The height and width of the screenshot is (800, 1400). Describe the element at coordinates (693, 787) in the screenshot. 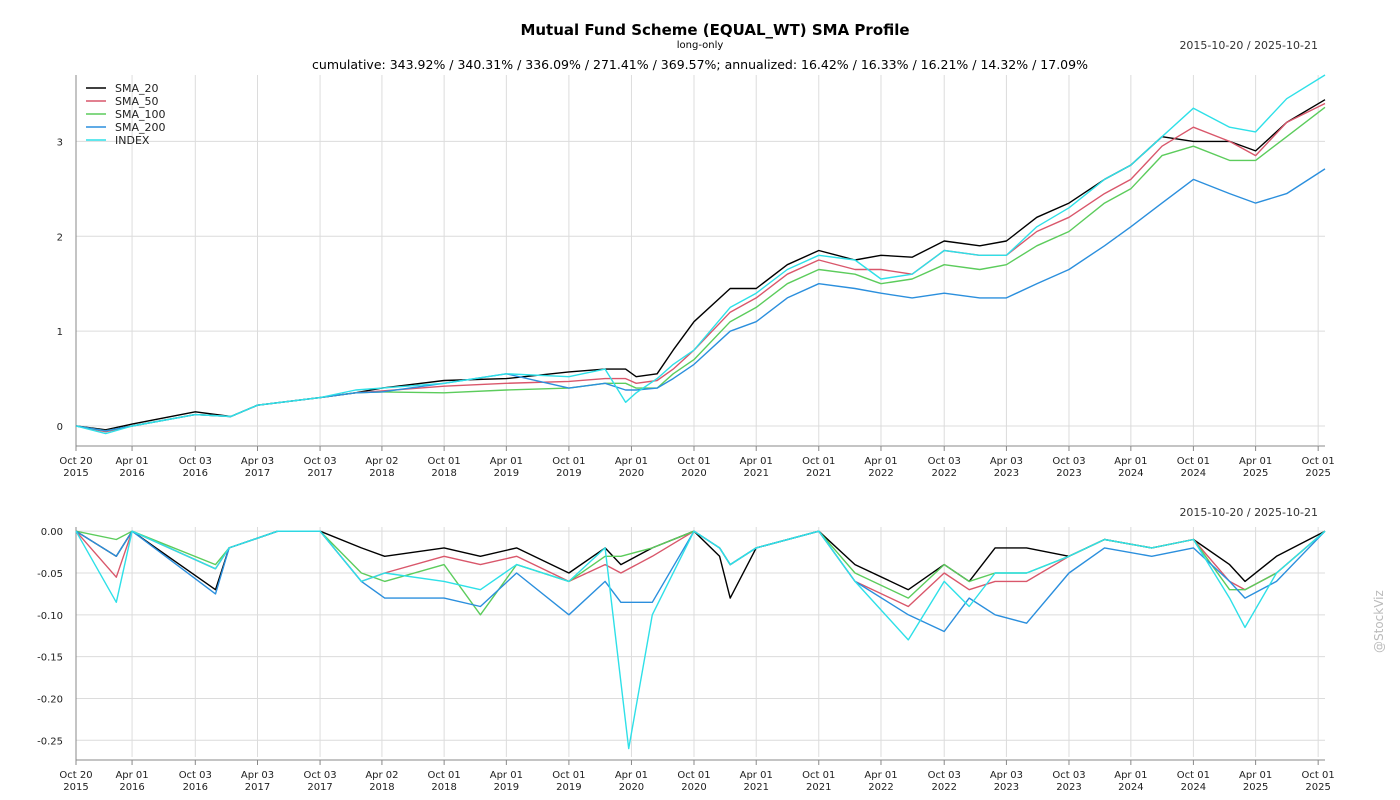

I see `bottom-x-tick-year: 2020` at that location.